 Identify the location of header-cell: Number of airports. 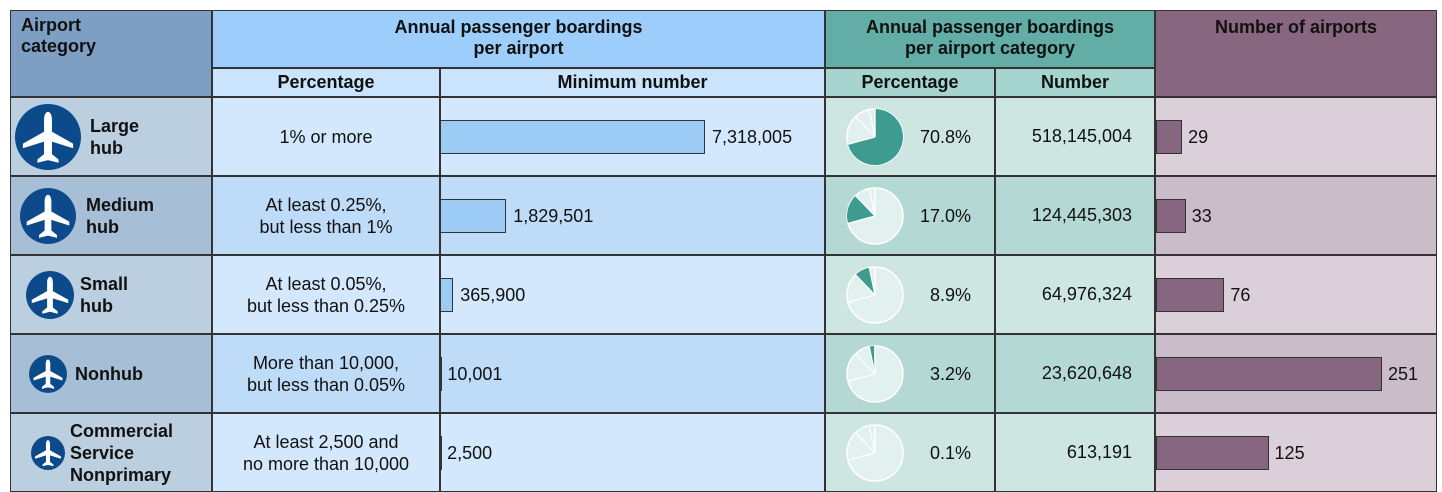
(1296, 53).